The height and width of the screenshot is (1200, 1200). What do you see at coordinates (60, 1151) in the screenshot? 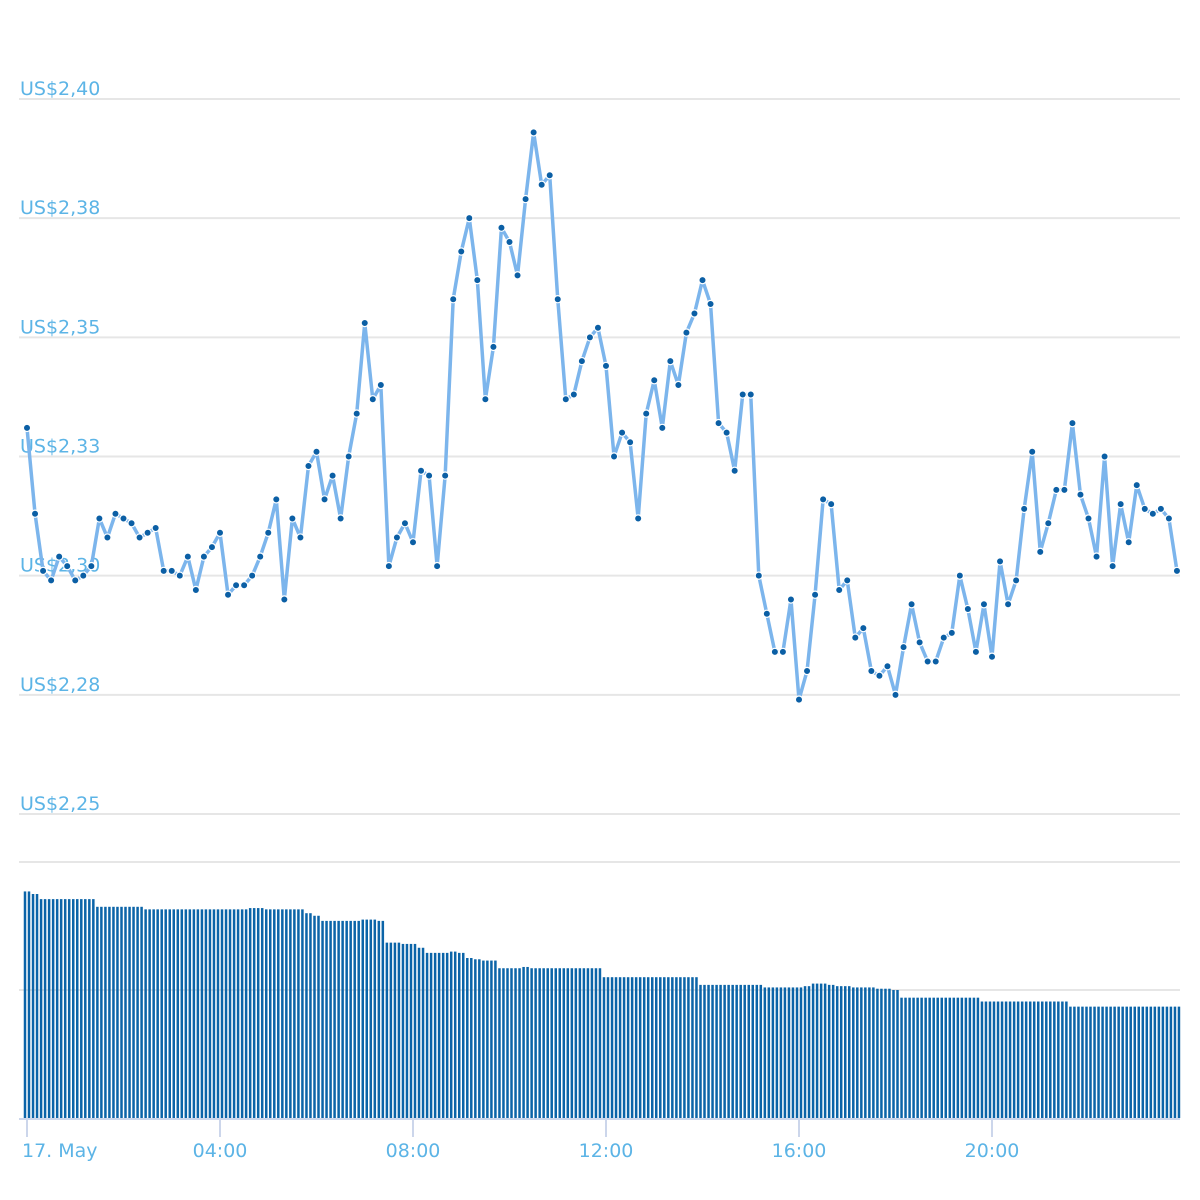
I see `x-tick-label: 17. May` at bounding box center [60, 1151].